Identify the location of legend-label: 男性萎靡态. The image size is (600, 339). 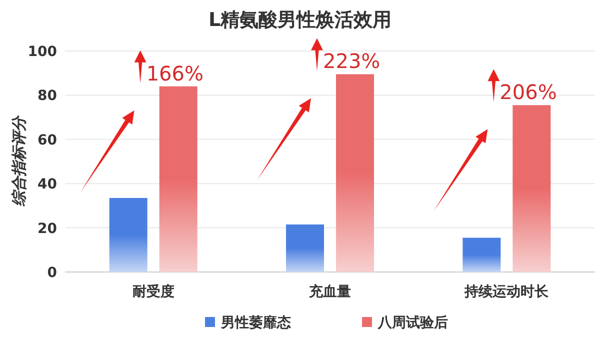
(255, 322).